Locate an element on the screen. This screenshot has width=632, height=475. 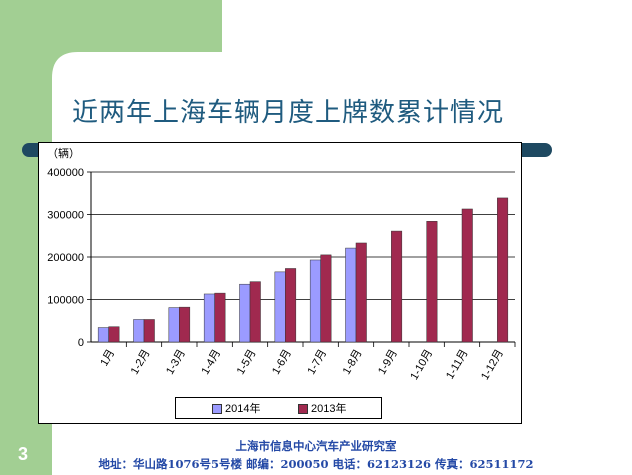
x-category-label: 1-5月 is located at coordinates (247, 362).